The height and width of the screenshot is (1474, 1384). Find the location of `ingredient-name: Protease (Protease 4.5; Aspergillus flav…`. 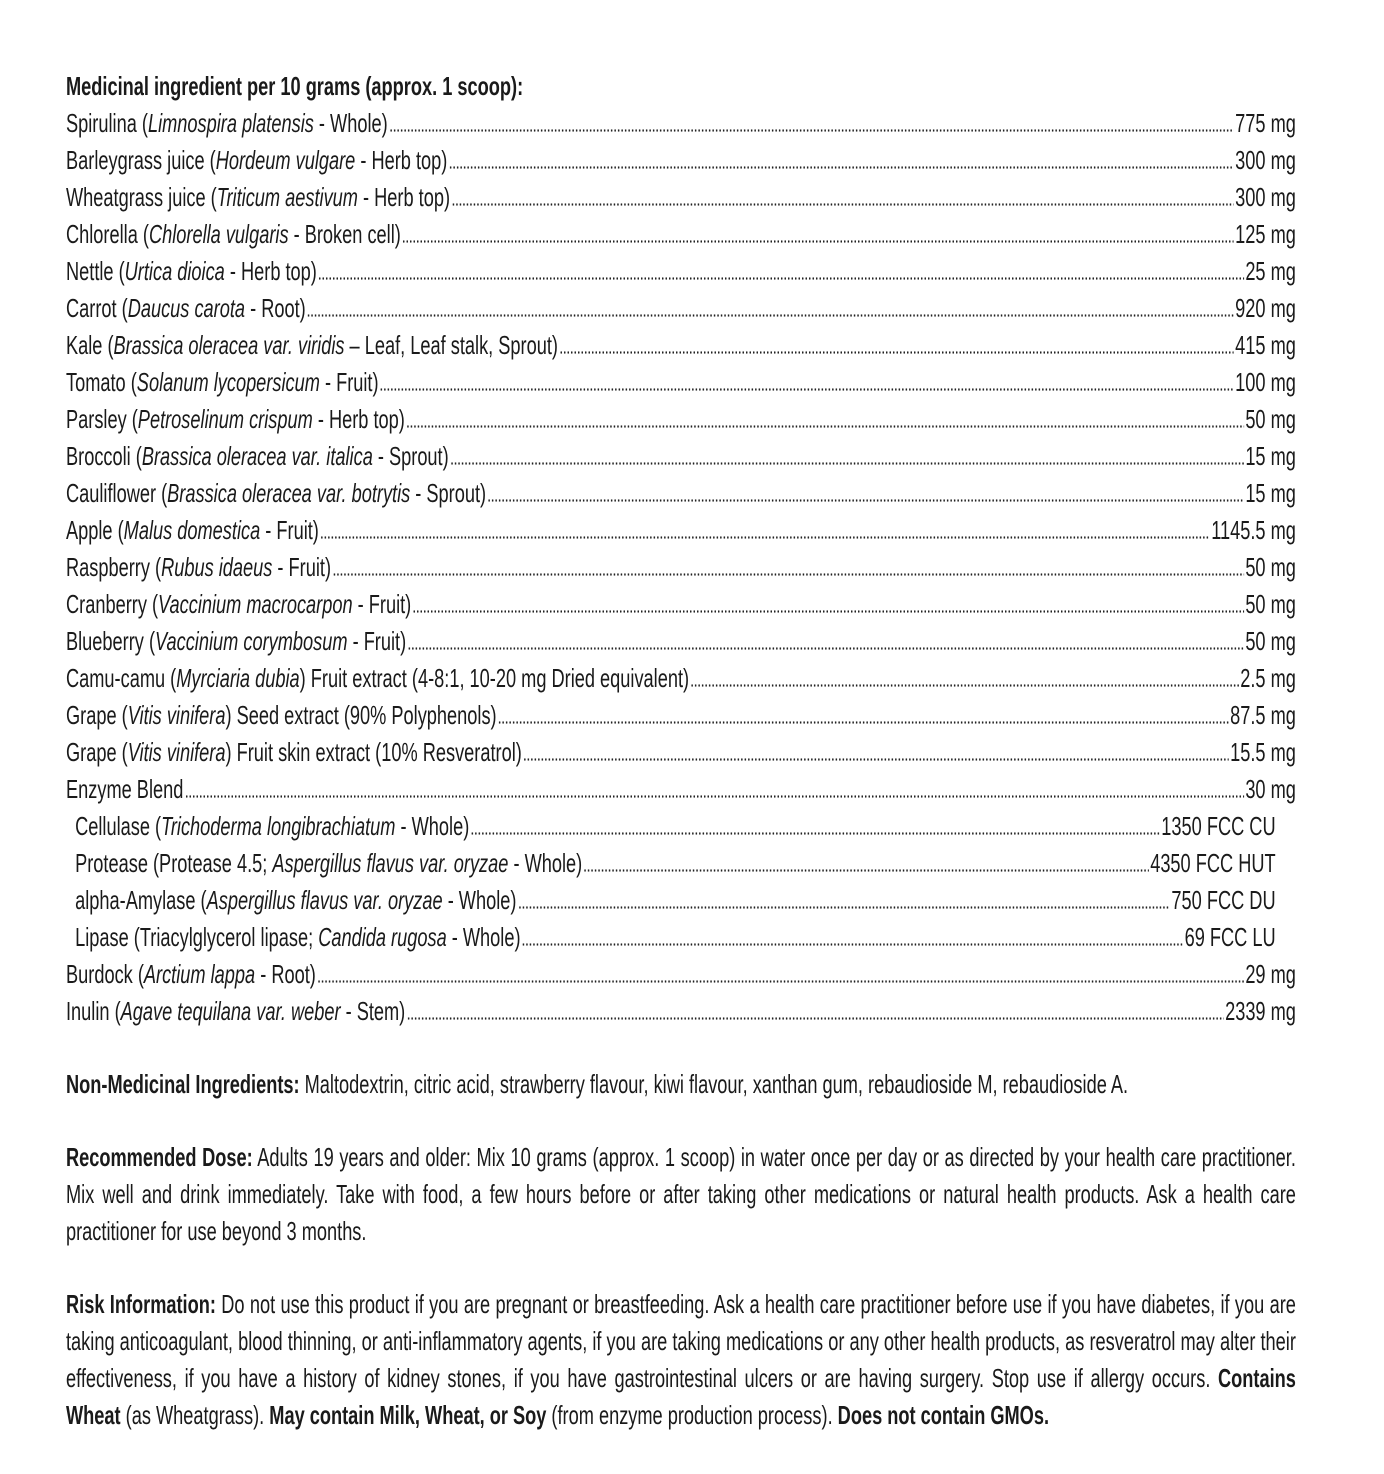

ingredient-name: Protease (Protease 4.5; Aspergillus flav… is located at coordinates (328, 863).